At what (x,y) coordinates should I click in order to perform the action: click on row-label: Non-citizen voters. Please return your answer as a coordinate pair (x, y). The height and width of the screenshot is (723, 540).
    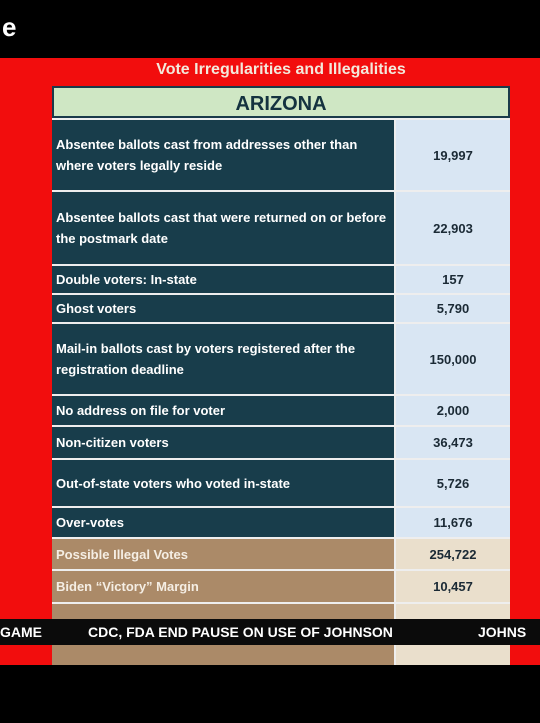
    Looking at the image, I should click on (223, 442).